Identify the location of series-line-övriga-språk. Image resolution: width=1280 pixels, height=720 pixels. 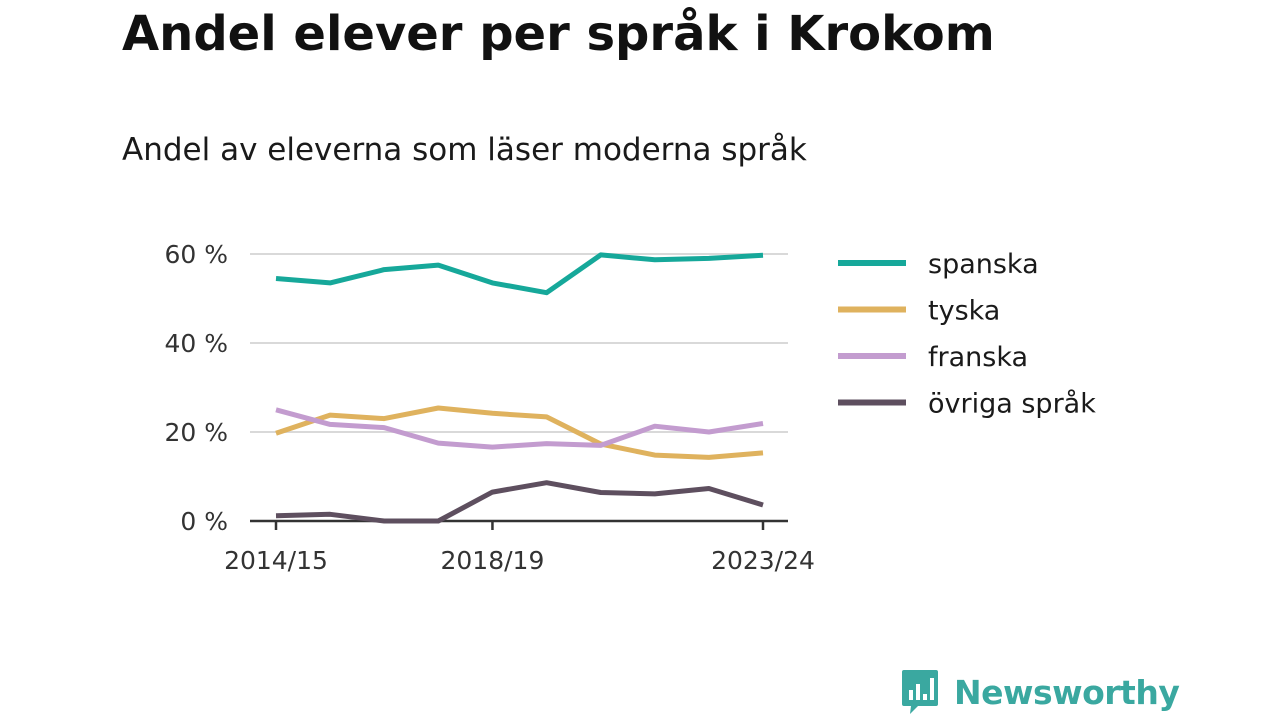
(519, 502).